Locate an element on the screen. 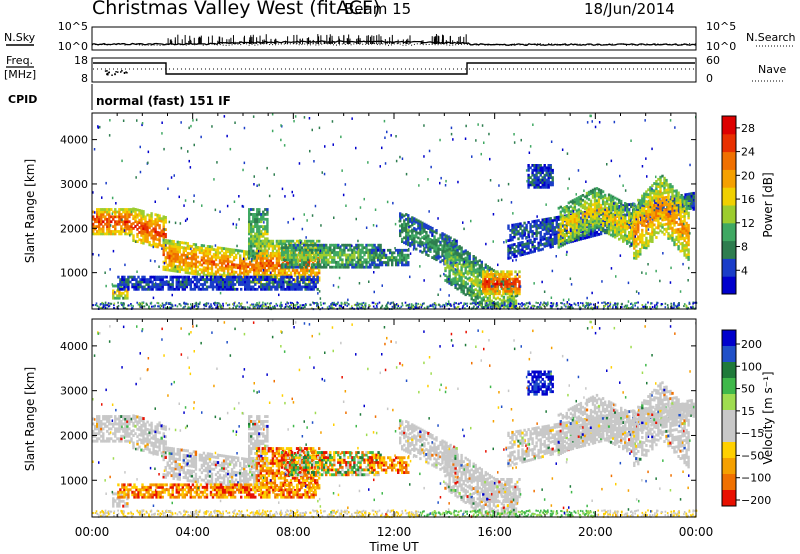 Image resolution: width=800 pixels, height=554 pixels. nave-label: Nave is located at coordinates (772, 69).